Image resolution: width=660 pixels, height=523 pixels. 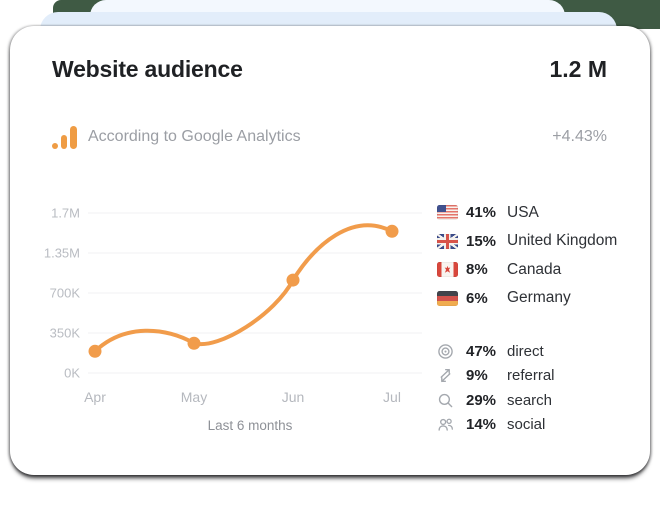 I want to click on card-subtitle-row: According to Google Analytics +4.43%, so click(x=330, y=137).